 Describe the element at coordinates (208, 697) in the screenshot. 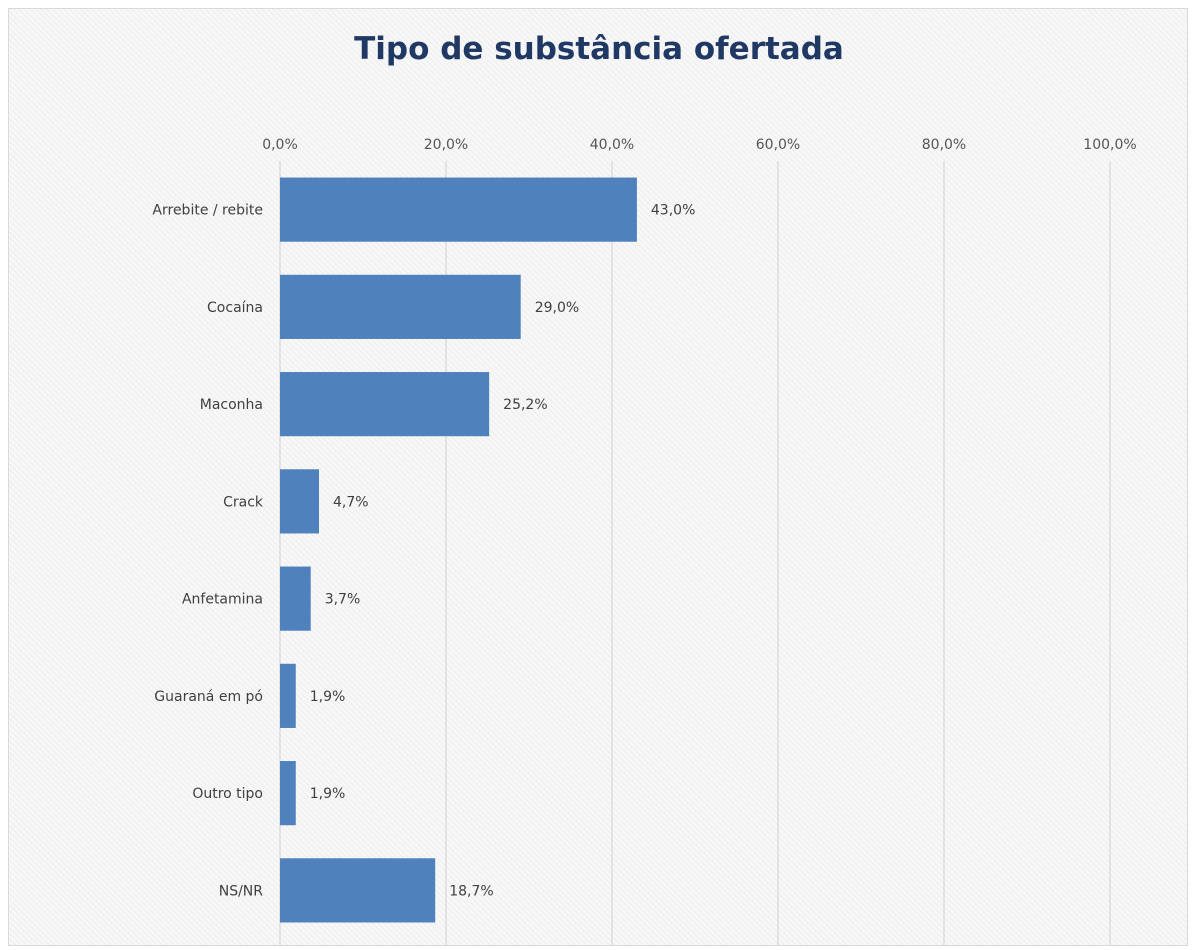

I see `category-label: Guaraná em pó` at that location.